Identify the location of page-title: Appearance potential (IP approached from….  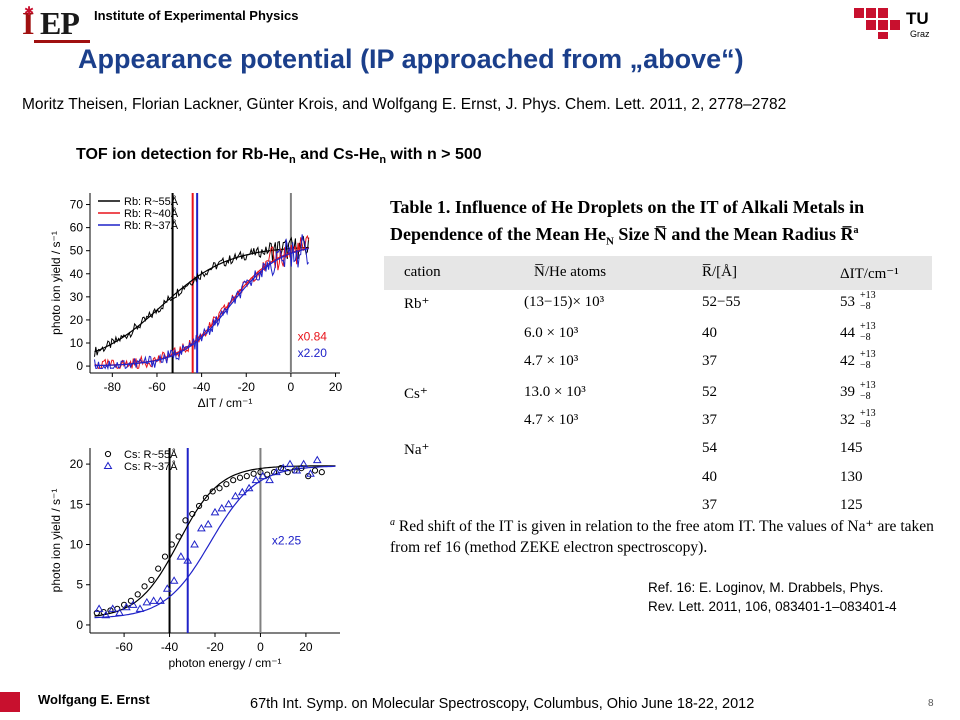
(411, 59).